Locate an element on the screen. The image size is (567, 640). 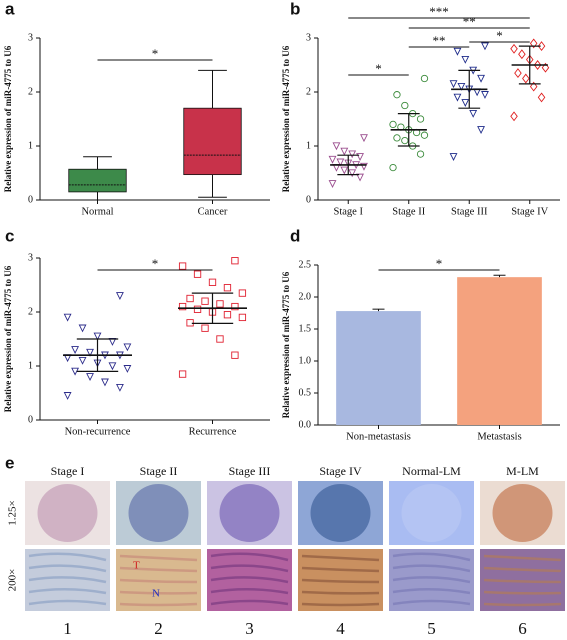
image-number: 1 is located at coordinates (67, 628).